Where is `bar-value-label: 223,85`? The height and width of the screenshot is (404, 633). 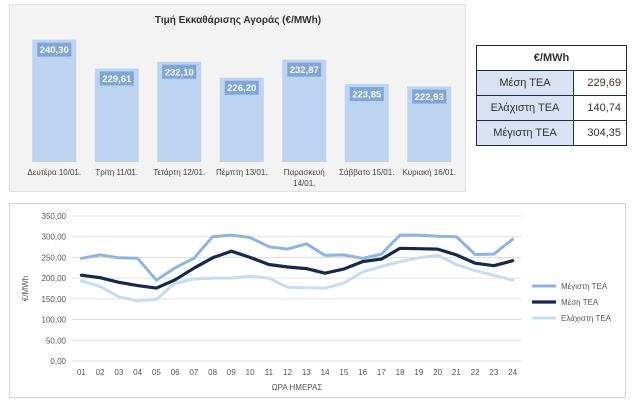
bar-value-label: 223,85 is located at coordinates (367, 95).